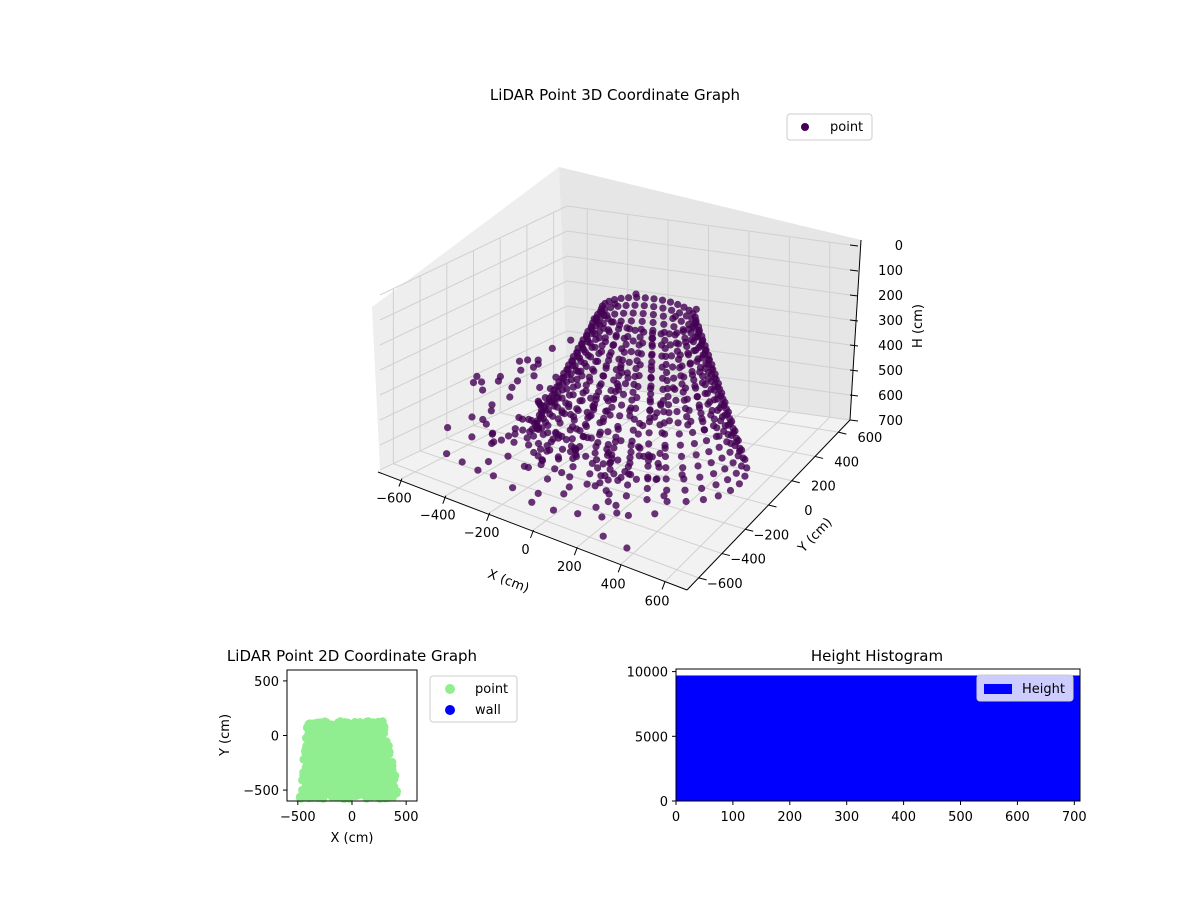 This screenshot has width=1200, height=900. I want to click on grid-line-z, so click(615, 275).